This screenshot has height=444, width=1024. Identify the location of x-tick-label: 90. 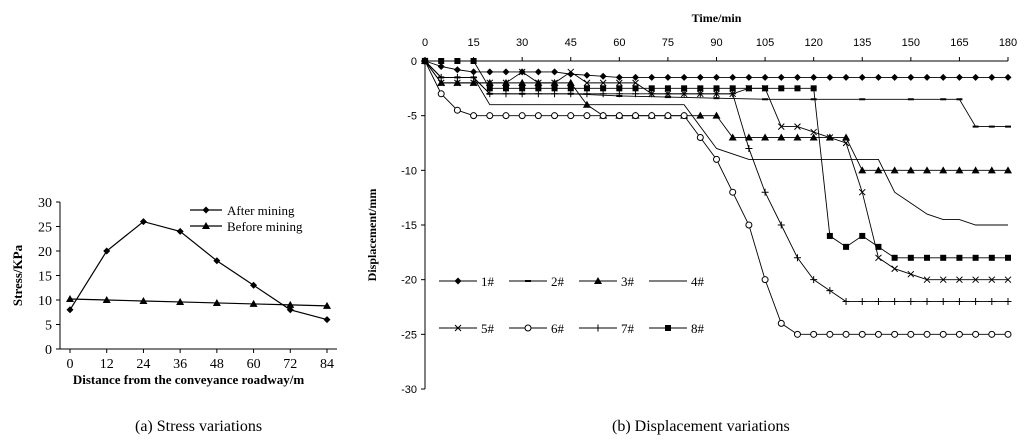
(716, 43).